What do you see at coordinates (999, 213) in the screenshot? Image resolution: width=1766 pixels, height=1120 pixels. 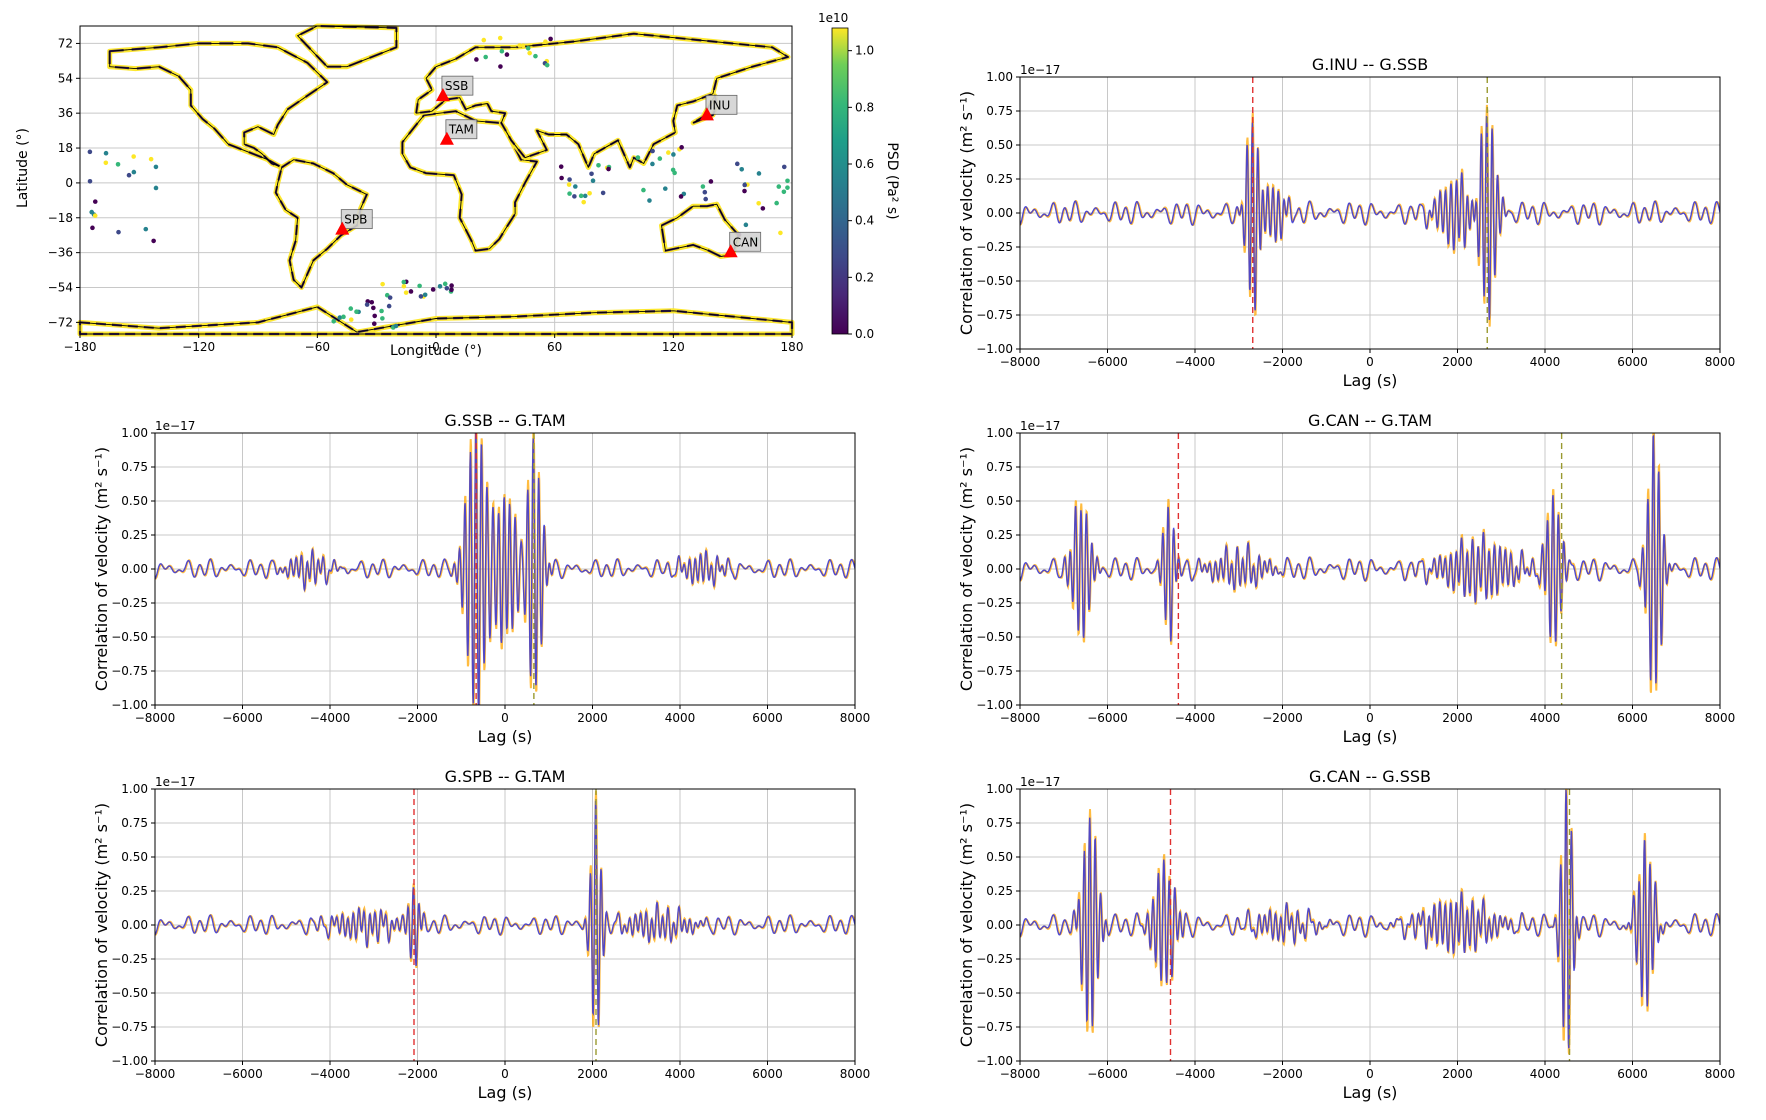 I see `y-tick-label: 0.00` at bounding box center [999, 213].